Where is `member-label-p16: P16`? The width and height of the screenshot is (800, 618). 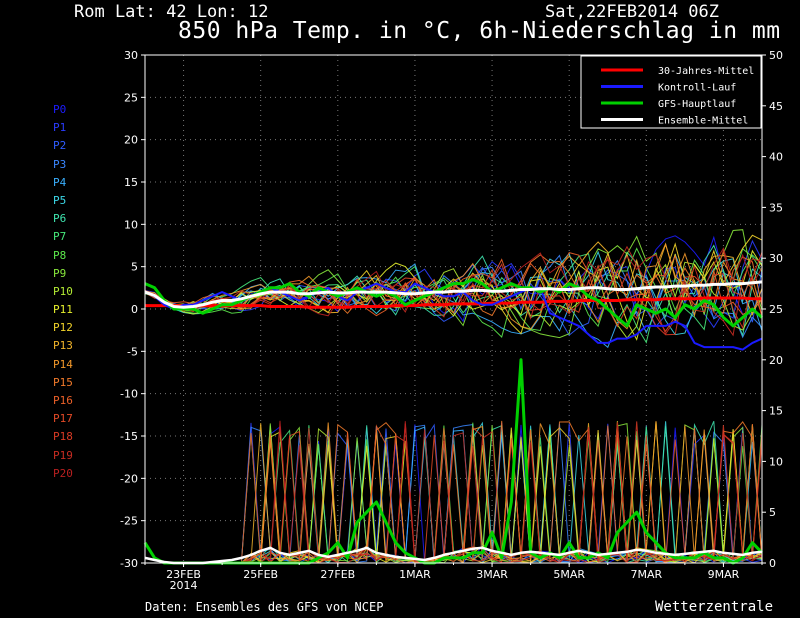
member-label-p16: P16 is located at coordinates (63, 400).